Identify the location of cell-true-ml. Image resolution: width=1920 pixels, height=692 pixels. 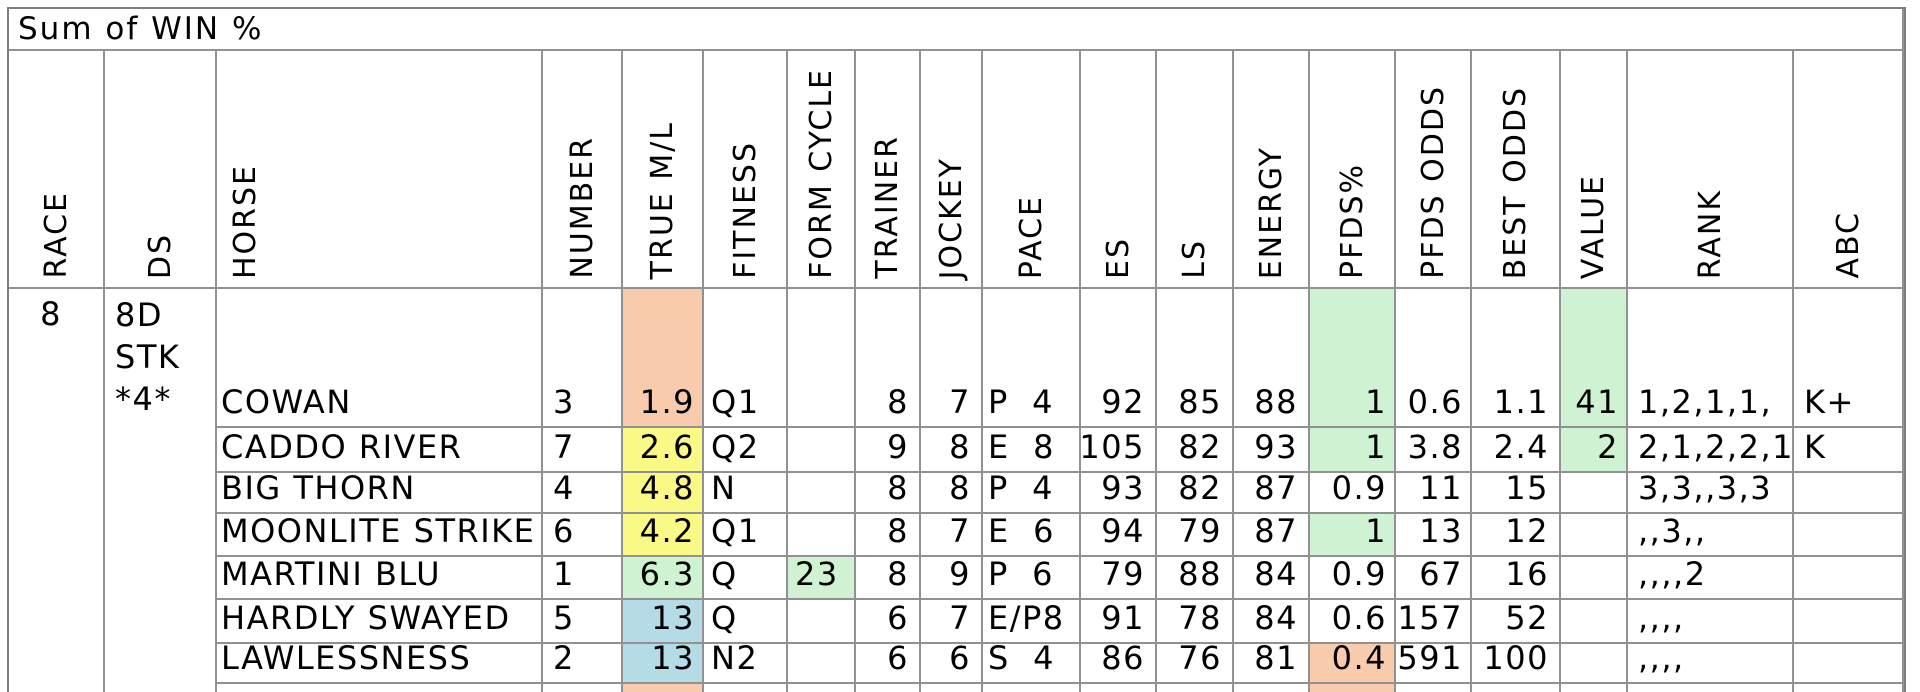
(663, 688).